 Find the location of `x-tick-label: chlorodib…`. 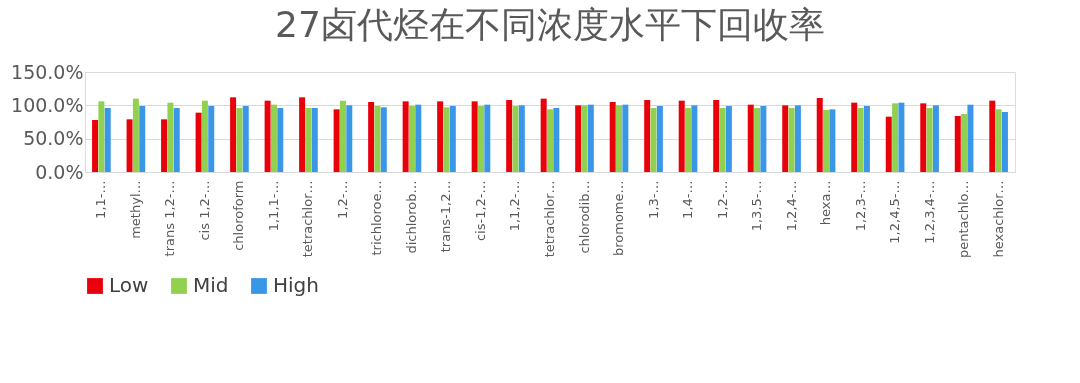

x-tick-label: chlorodib… is located at coordinates (584, 217).